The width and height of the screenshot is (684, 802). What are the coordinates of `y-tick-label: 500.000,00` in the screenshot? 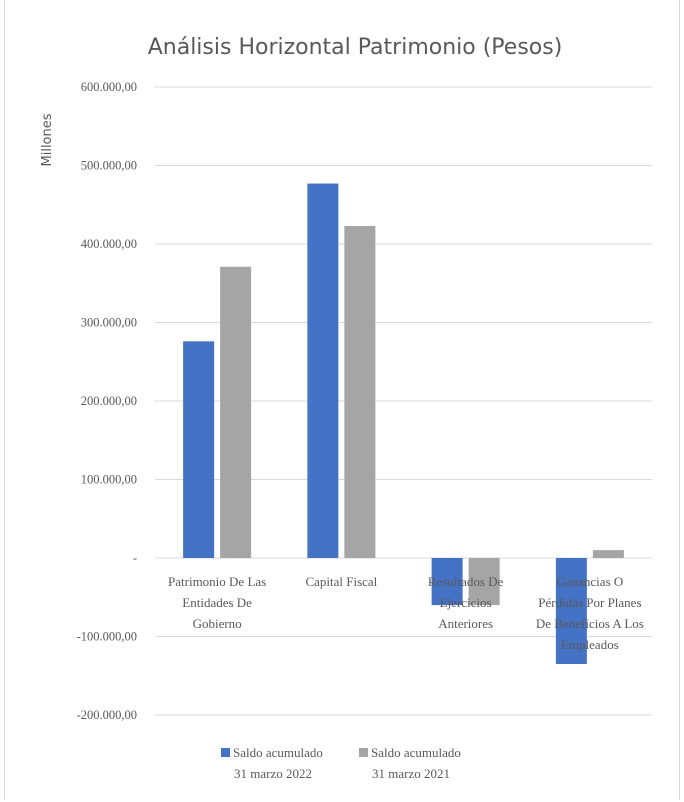 It's located at (109, 166).